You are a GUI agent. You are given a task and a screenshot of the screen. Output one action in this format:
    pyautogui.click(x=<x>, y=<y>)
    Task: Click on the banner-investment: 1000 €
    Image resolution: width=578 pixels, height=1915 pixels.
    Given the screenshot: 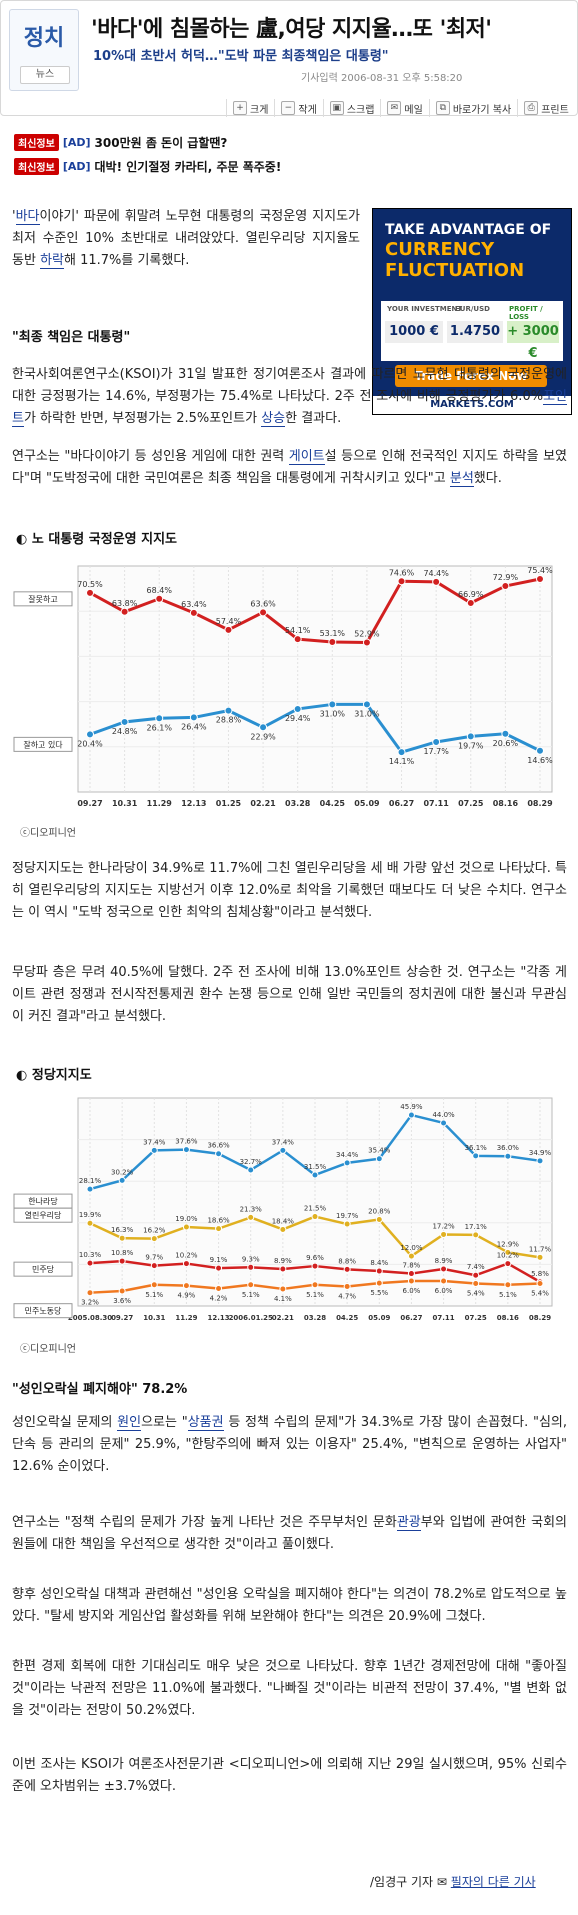 What is the action you would take?
    pyautogui.click(x=414, y=332)
    